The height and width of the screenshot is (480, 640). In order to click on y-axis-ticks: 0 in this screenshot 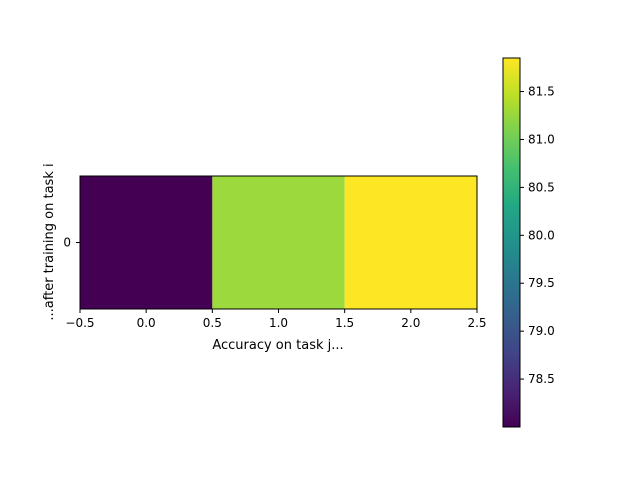, I will do `click(71, 243)`.